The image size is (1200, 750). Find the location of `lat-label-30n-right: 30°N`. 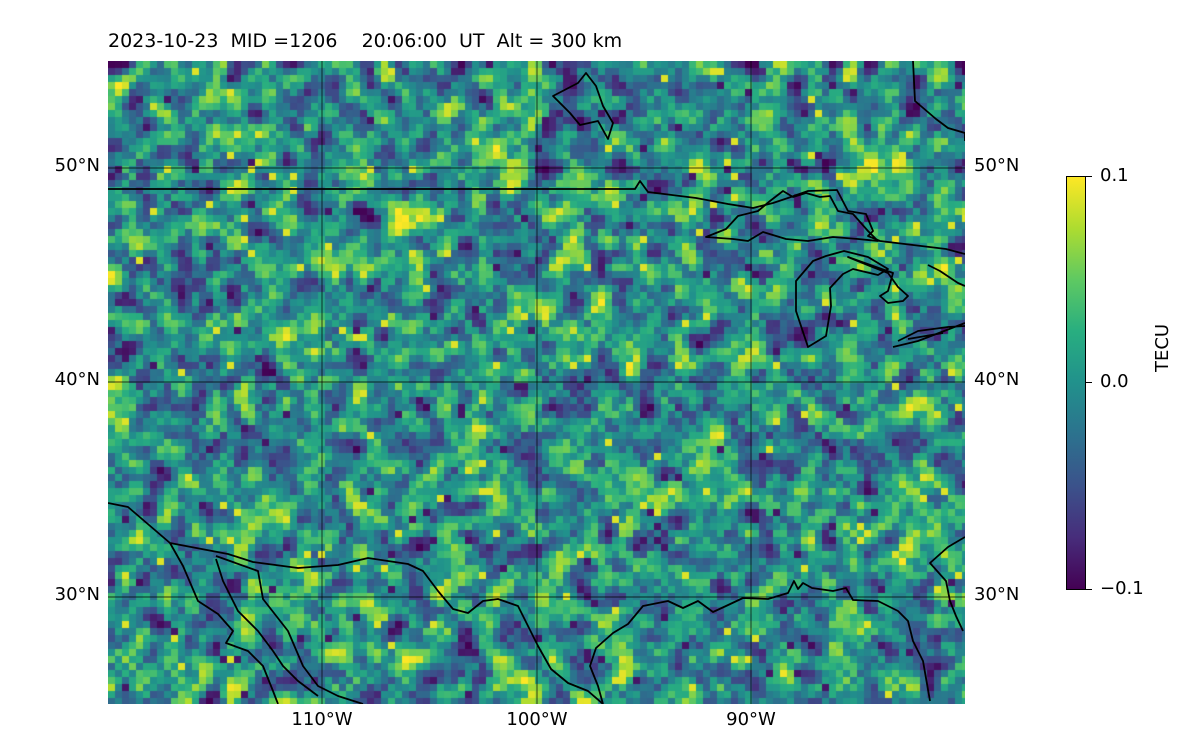

lat-label-30n-right: 30°N is located at coordinates (997, 594).